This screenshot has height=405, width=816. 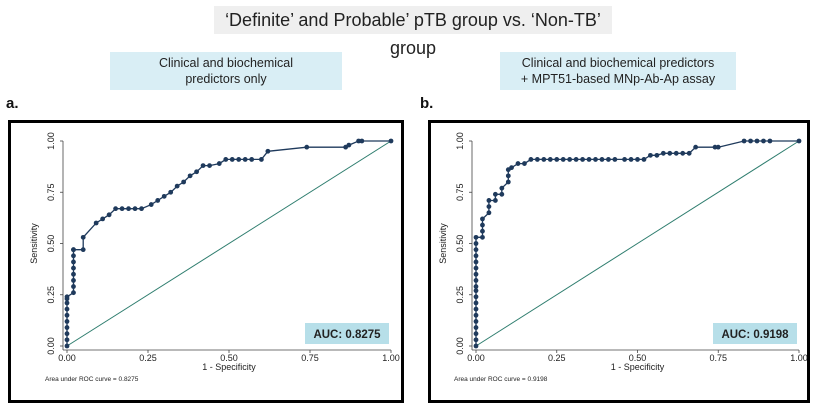 I want to click on y-tick-label: 0.25, so click(x=460, y=295).